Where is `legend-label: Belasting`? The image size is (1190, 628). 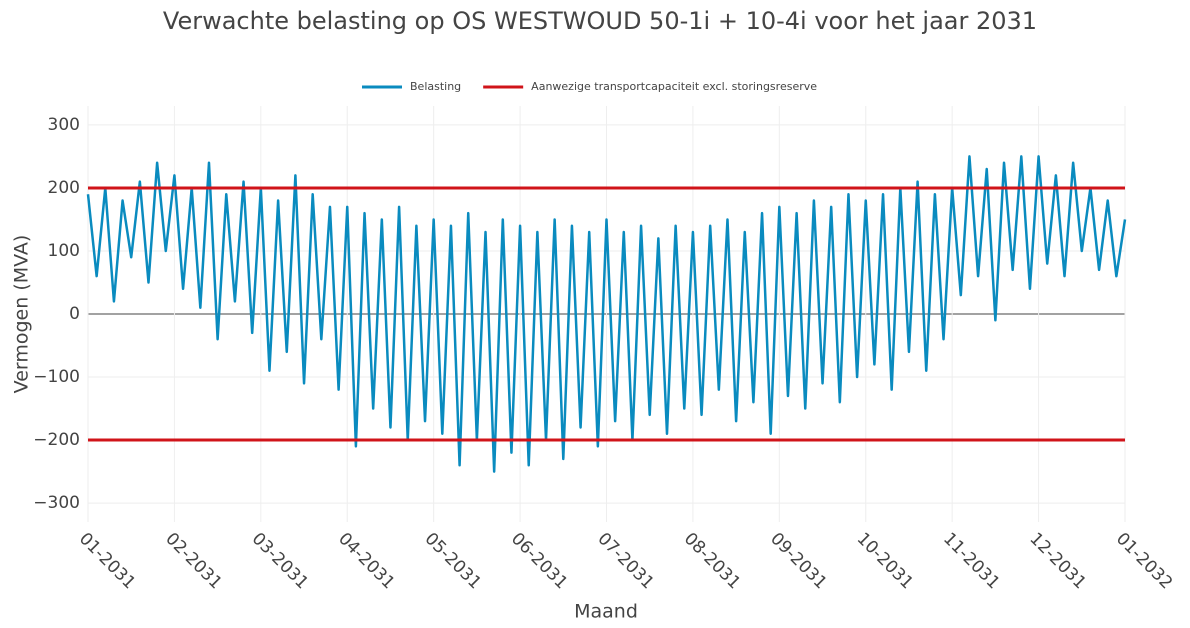 legend-label: Belasting is located at coordinates (435, 86).